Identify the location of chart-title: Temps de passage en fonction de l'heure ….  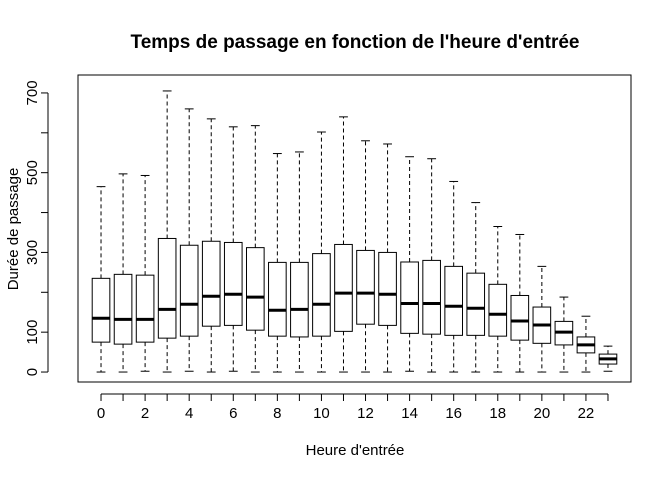
(355, 42).